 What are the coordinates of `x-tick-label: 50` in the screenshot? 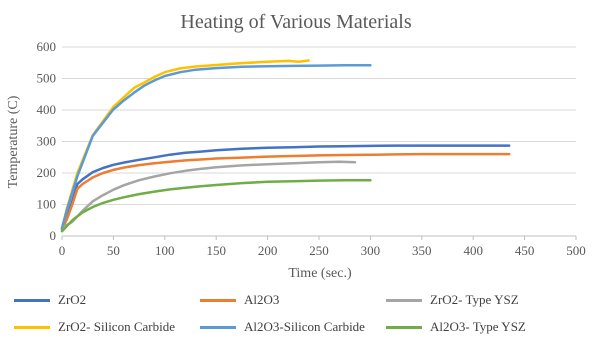 It's located at (113, 250).